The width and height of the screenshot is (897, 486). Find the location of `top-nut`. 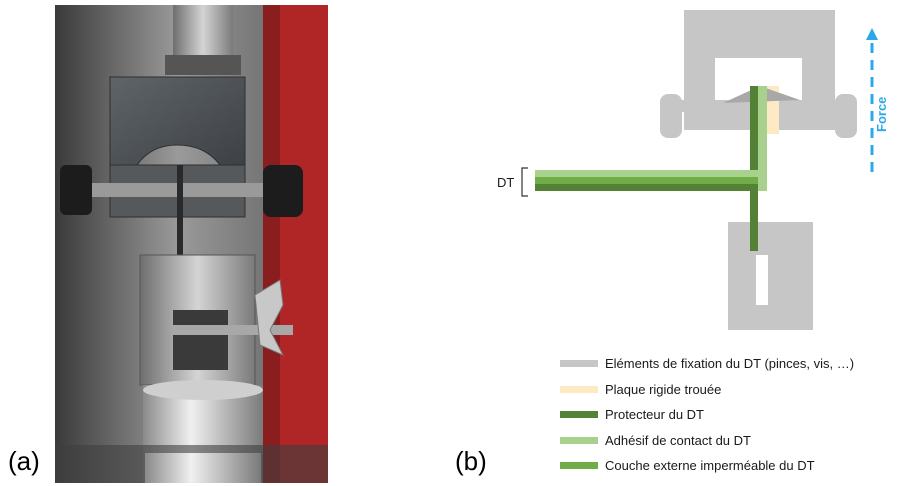

top-nut is located at coordinates (203, 65).